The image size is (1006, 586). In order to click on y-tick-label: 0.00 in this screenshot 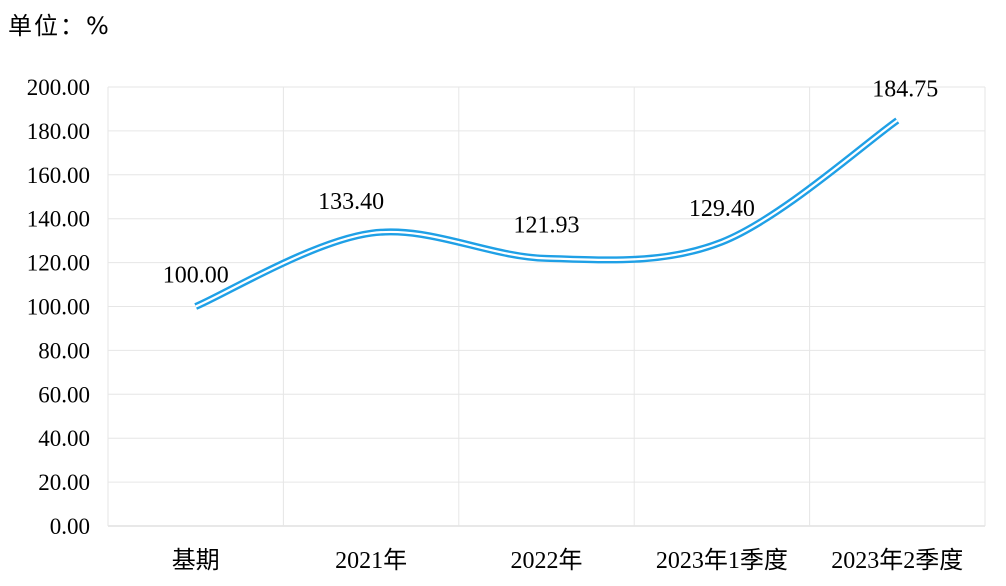, I will do `click(70, 526)`.